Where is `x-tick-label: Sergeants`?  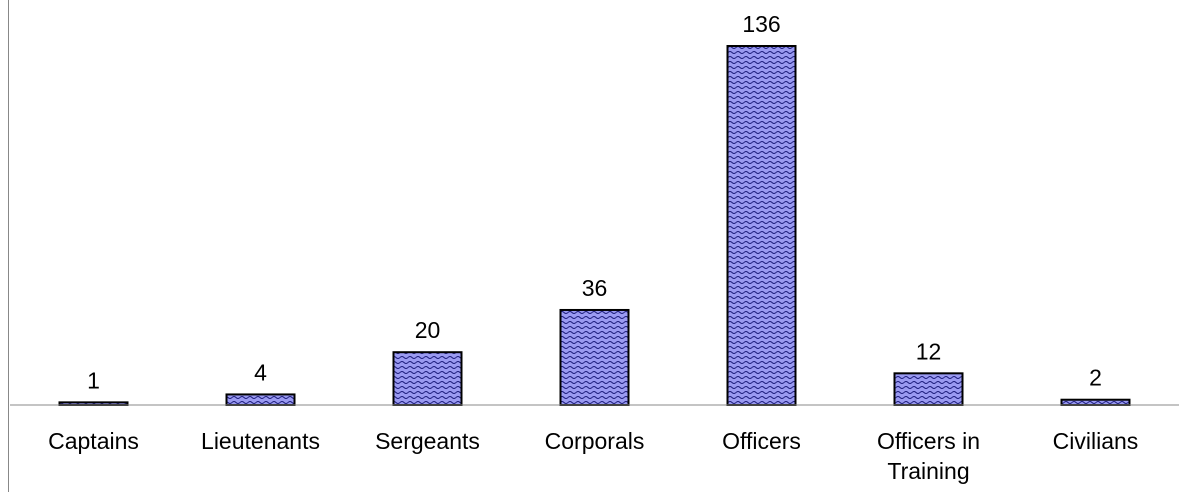
x-tick-label: Sergeants is located at coordinates (427, 441).